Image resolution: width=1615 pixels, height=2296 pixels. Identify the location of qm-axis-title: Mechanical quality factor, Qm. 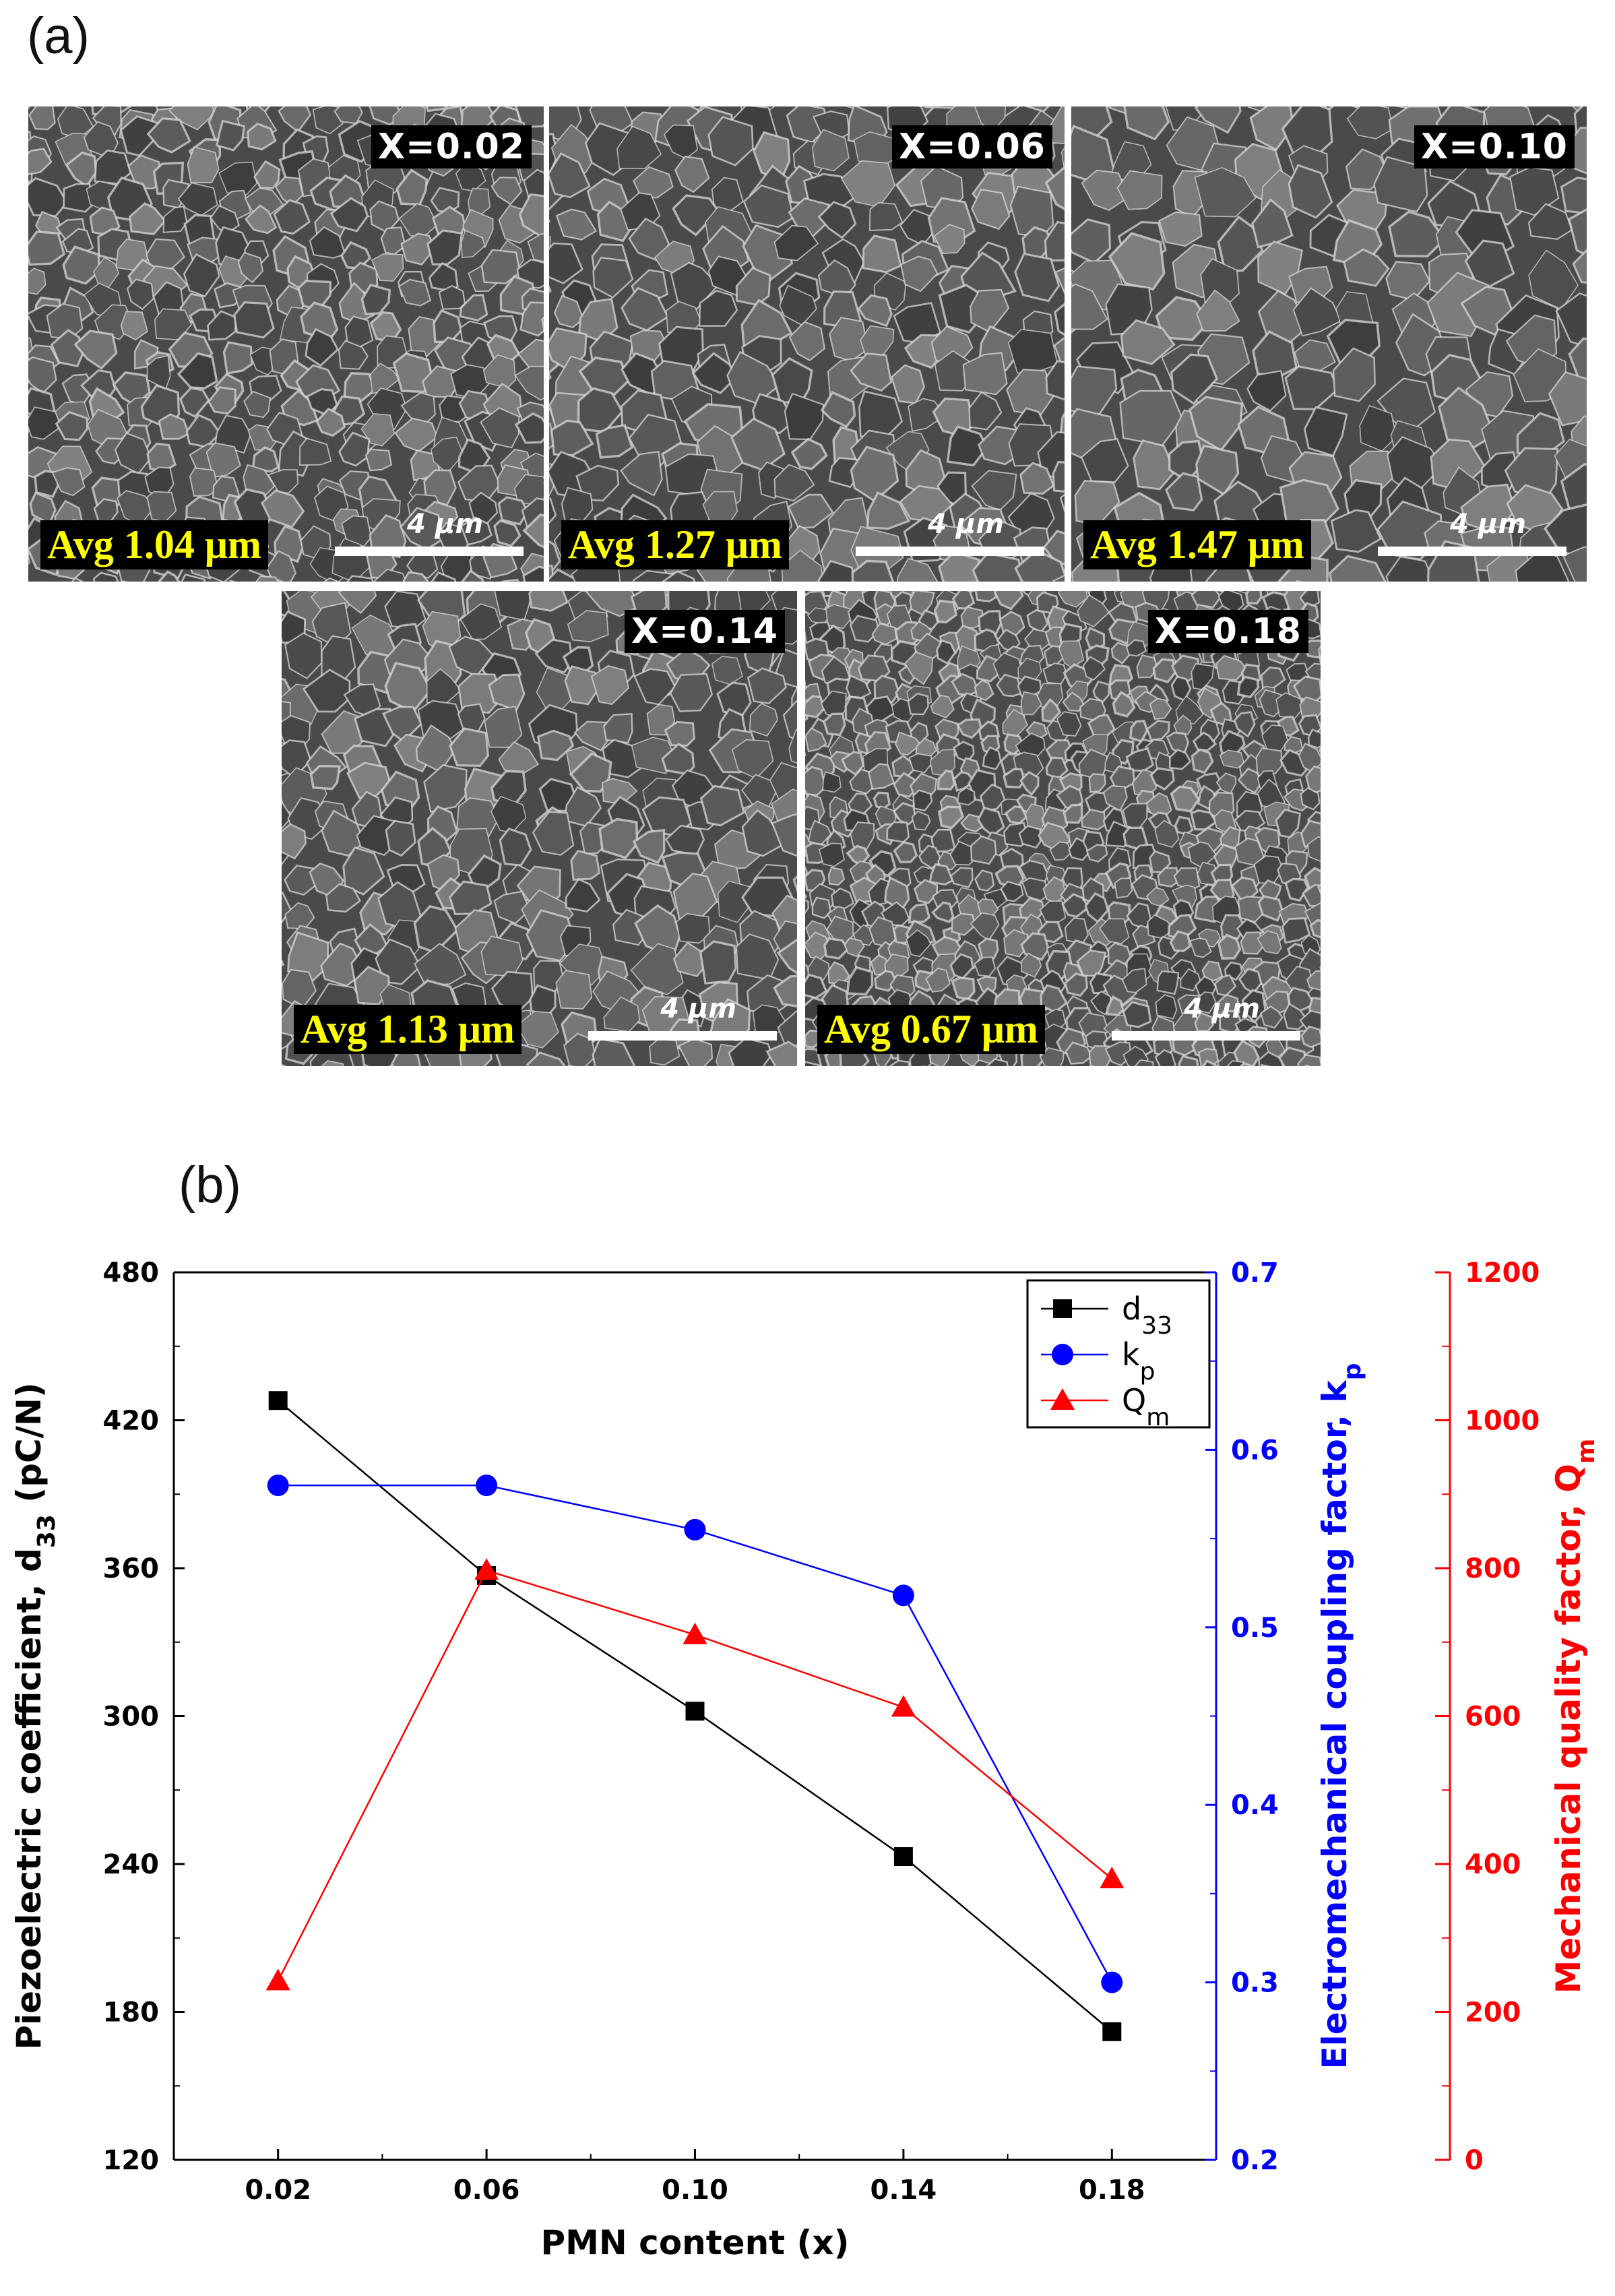
(1574, 1716).